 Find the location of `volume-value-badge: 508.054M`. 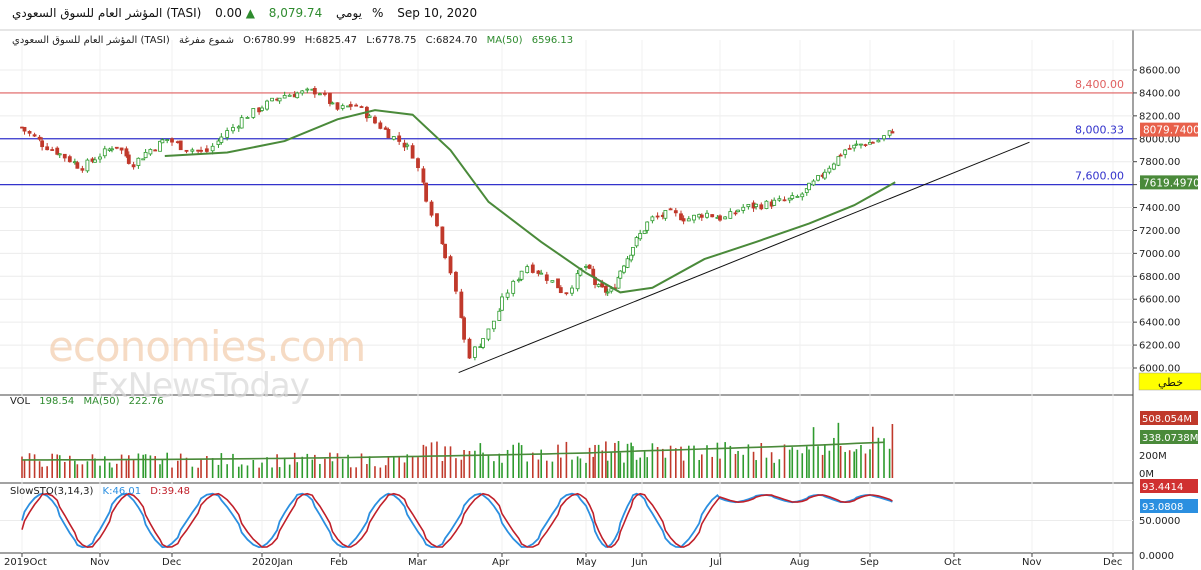

volume-value-badge: 508.054M is located at coordinates (1169, 418).